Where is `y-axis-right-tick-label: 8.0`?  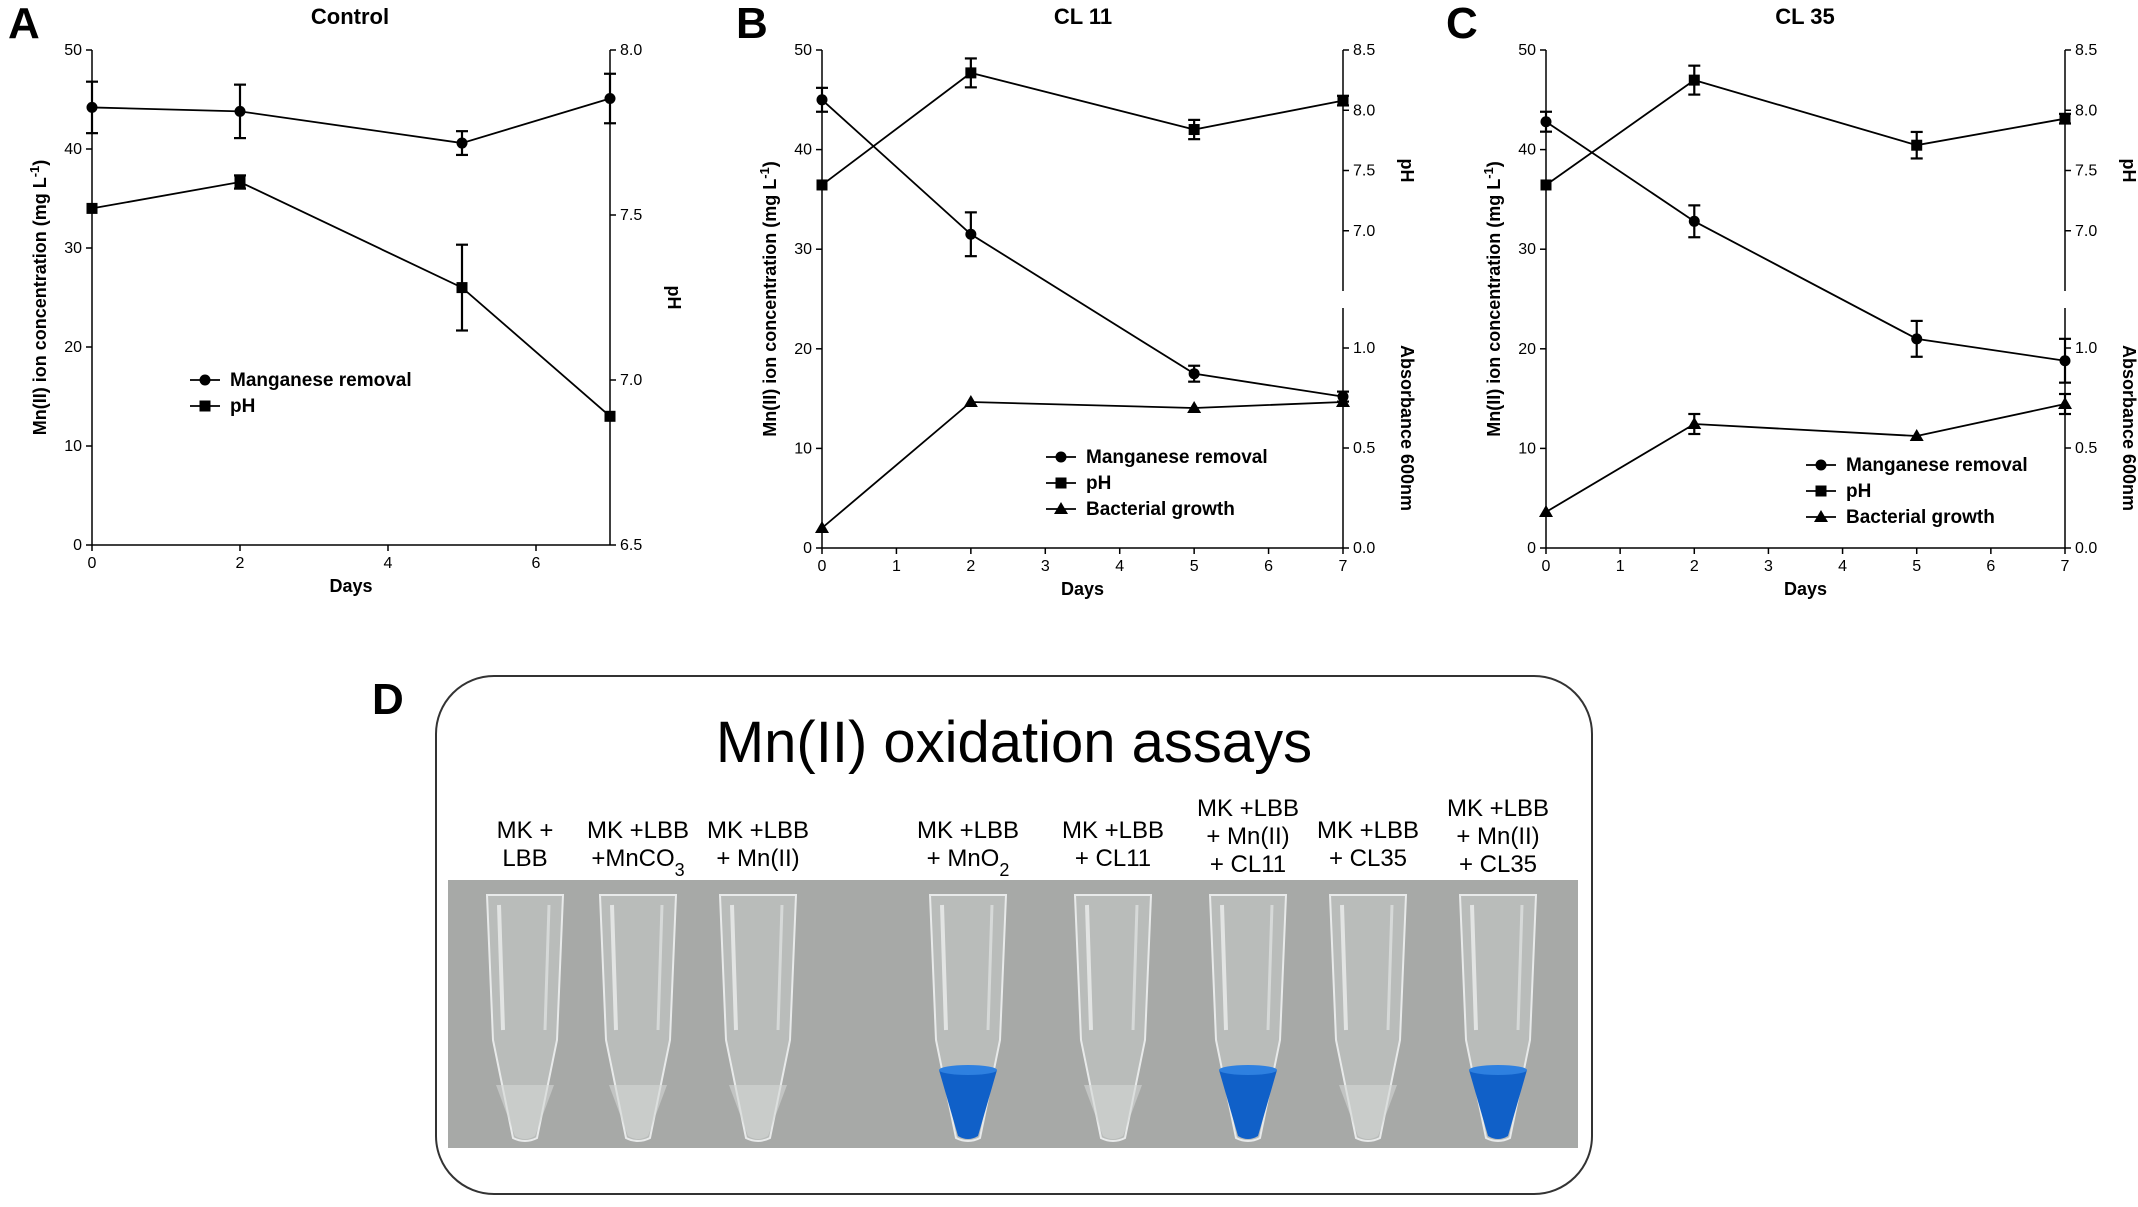 y-axis-right-tick-label: 8.0 is located at coordinates (631, 50).